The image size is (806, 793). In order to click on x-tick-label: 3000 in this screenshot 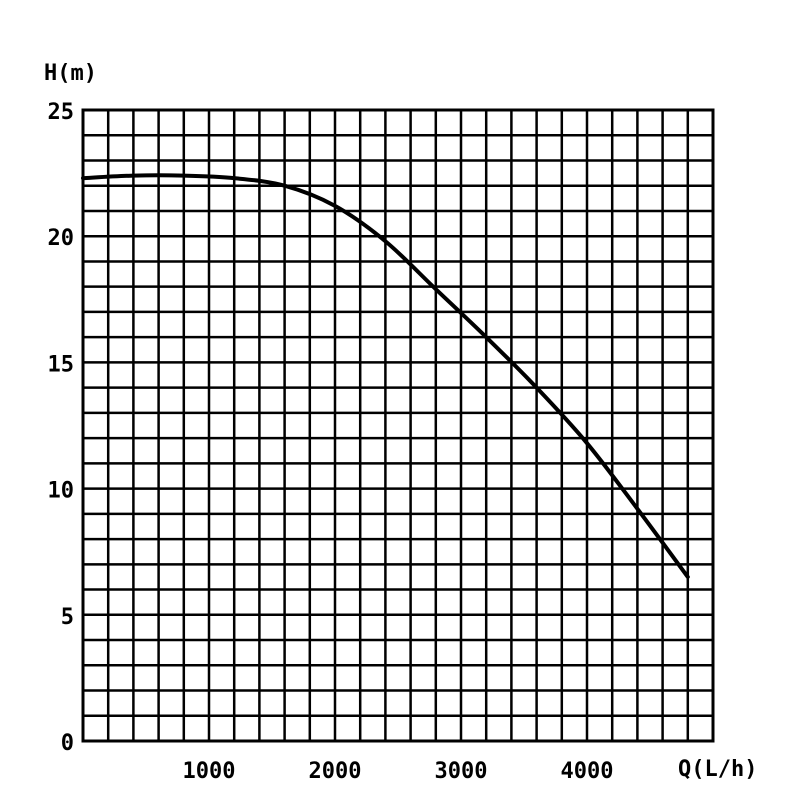, I will do `click(461, 771)`.